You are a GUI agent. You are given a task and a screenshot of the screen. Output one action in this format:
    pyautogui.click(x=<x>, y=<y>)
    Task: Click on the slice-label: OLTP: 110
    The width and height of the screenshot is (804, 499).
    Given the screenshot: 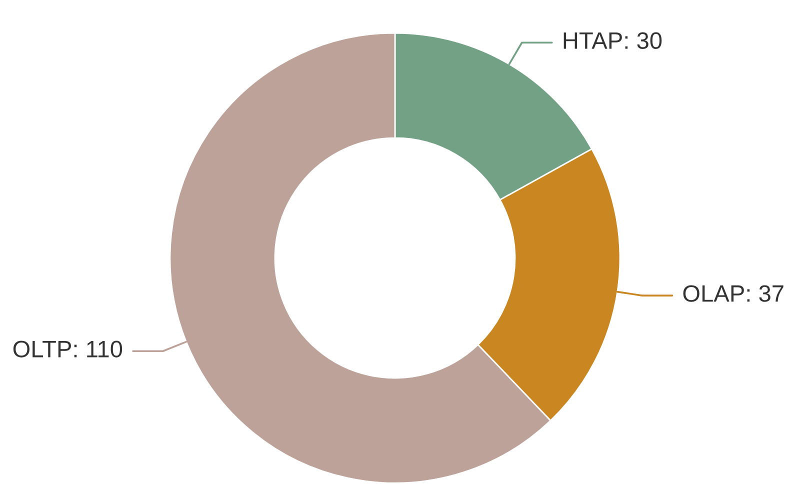 What is the action you would take?
    pyautogui.click(x=67, y=349)
    